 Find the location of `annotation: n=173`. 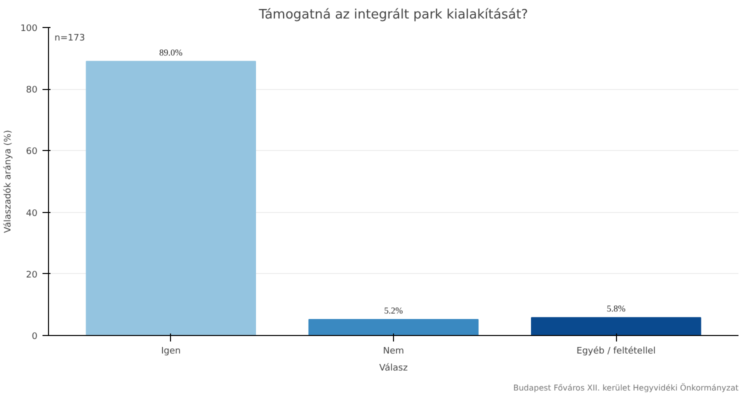

annotation: n=173 is located at coordinates (69, 39).